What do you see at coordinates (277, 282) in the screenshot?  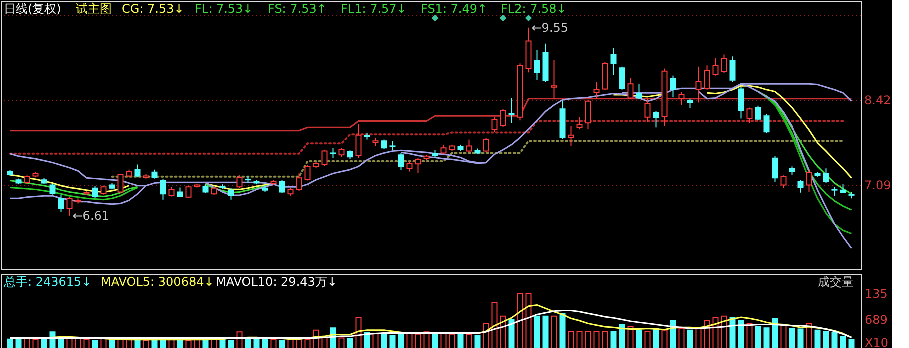 I see `text: MAVOL10: 29.43万↓` at bounding box center [277, 282].